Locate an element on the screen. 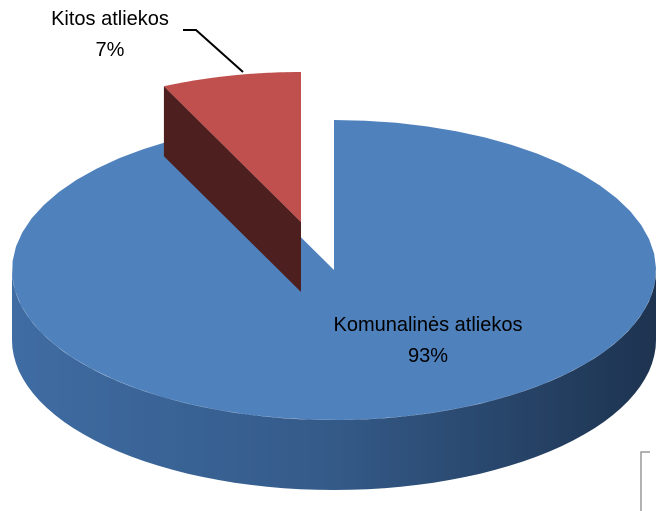 This screenshot has height=511, width=658. slice-label: Komunalinės atliekos 93% is located at coordinates (428, 341).